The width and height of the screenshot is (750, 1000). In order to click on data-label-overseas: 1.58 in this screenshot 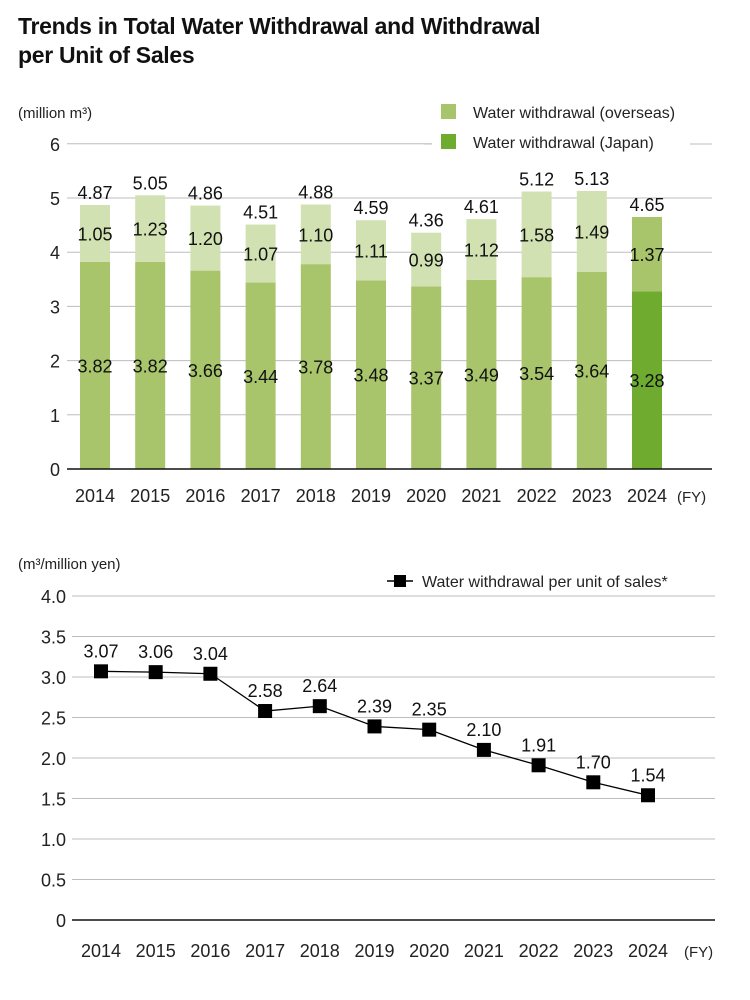, I will do `click(536, 235)`.